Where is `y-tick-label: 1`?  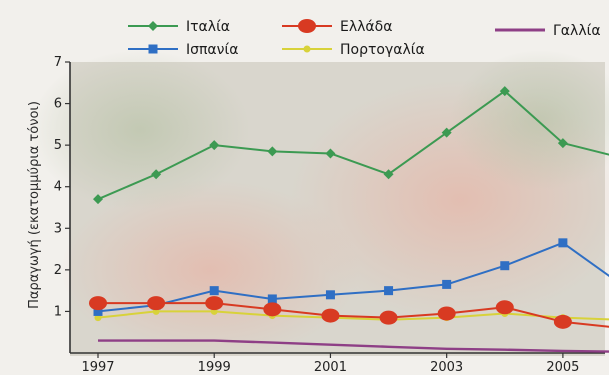 y-tick-label: 1 is located at coordinates (58, 311).